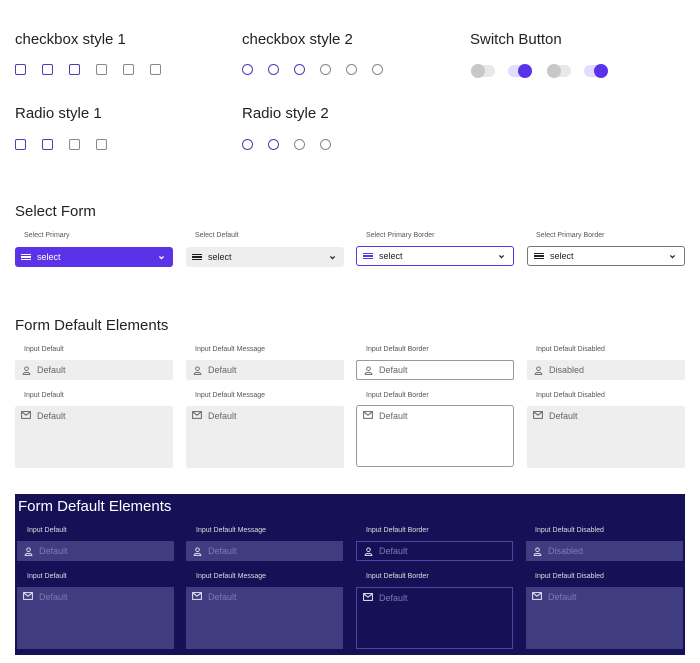 The height and width of the screenshot is (663, 700). I want to click on dark-textarea-label: Input Default Border, so click(397, 576).